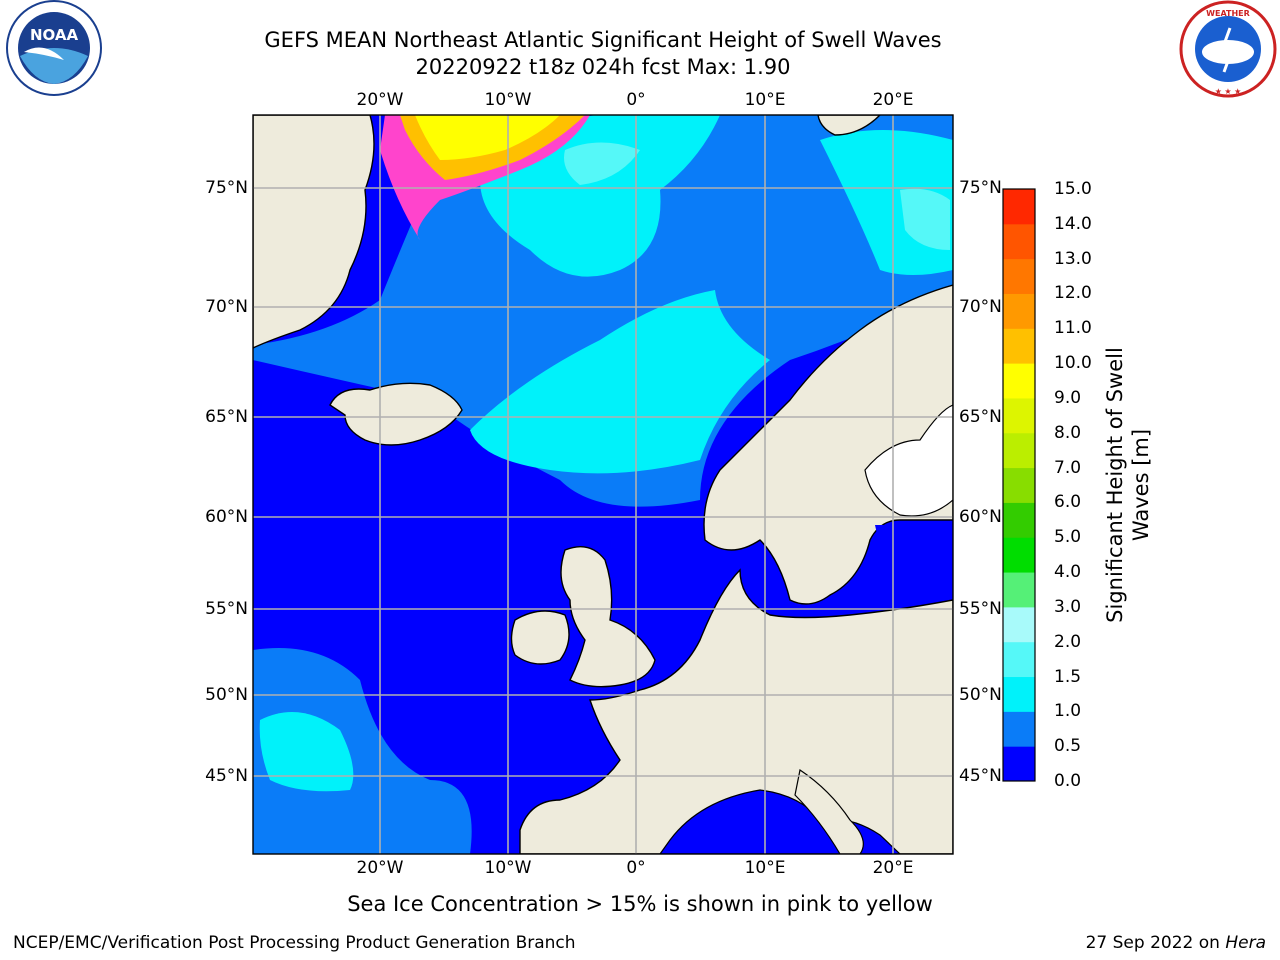 The height and width of the screenshot is (960, 1280). Describe the element at coordinates (380, 100) in the screenshot. I see `lon-label-top: 20°W` at that location.